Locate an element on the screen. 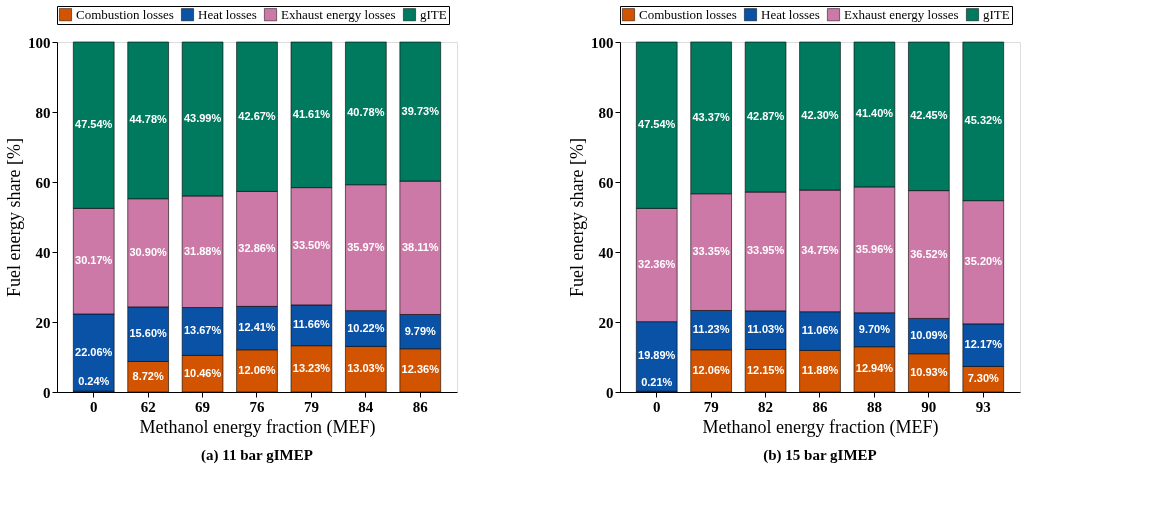 Image resolution: width=1173 pixels, height=507 pixels. x-tick-label: 93 is located at coordinates (983, 406).